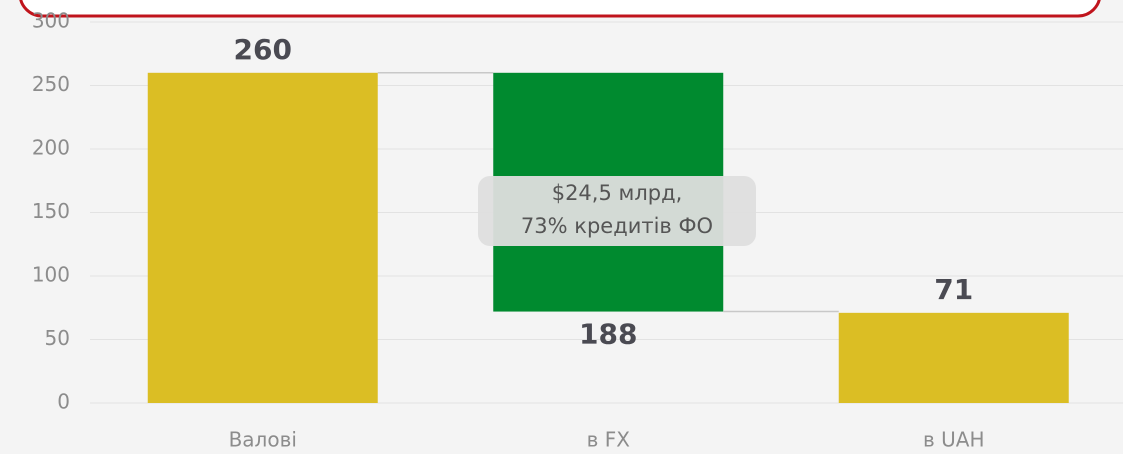  What do you see at coordinates (63, 402) in the screenshot?
I see `y-tick-label: 0` at bounding box center [63, 402].